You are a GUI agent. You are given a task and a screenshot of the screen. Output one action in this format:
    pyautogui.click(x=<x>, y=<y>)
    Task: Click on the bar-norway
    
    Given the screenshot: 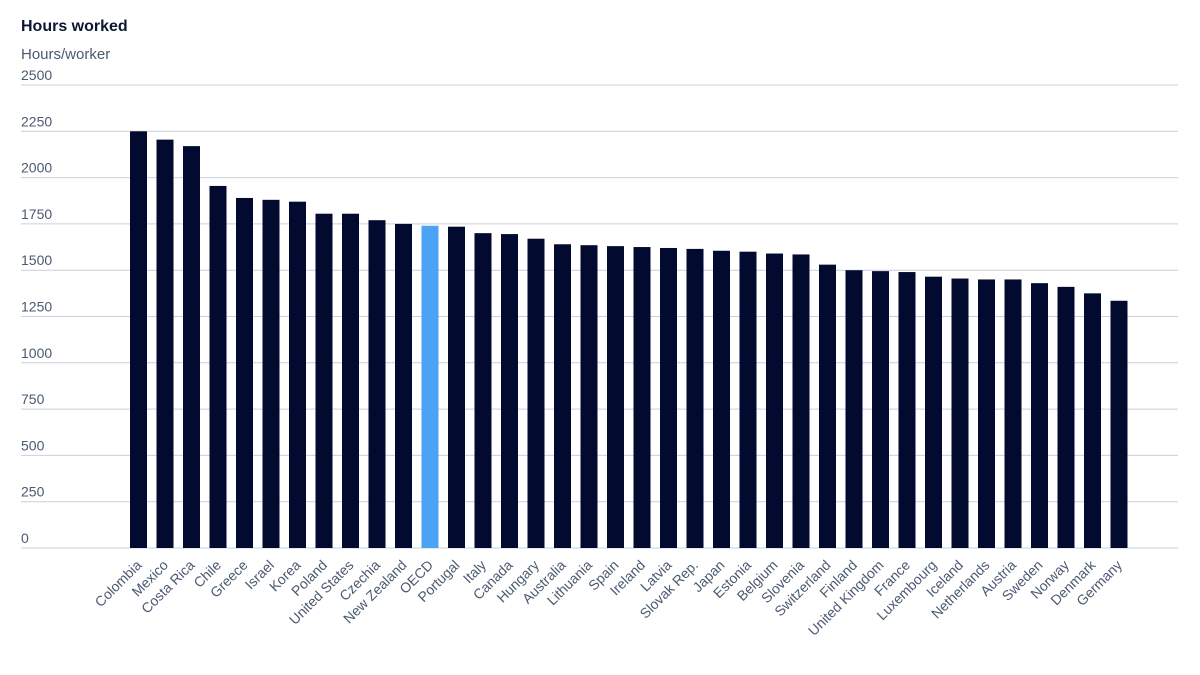 What is the action you would take?
    pyautogui.click(x=1066, y=417)
    